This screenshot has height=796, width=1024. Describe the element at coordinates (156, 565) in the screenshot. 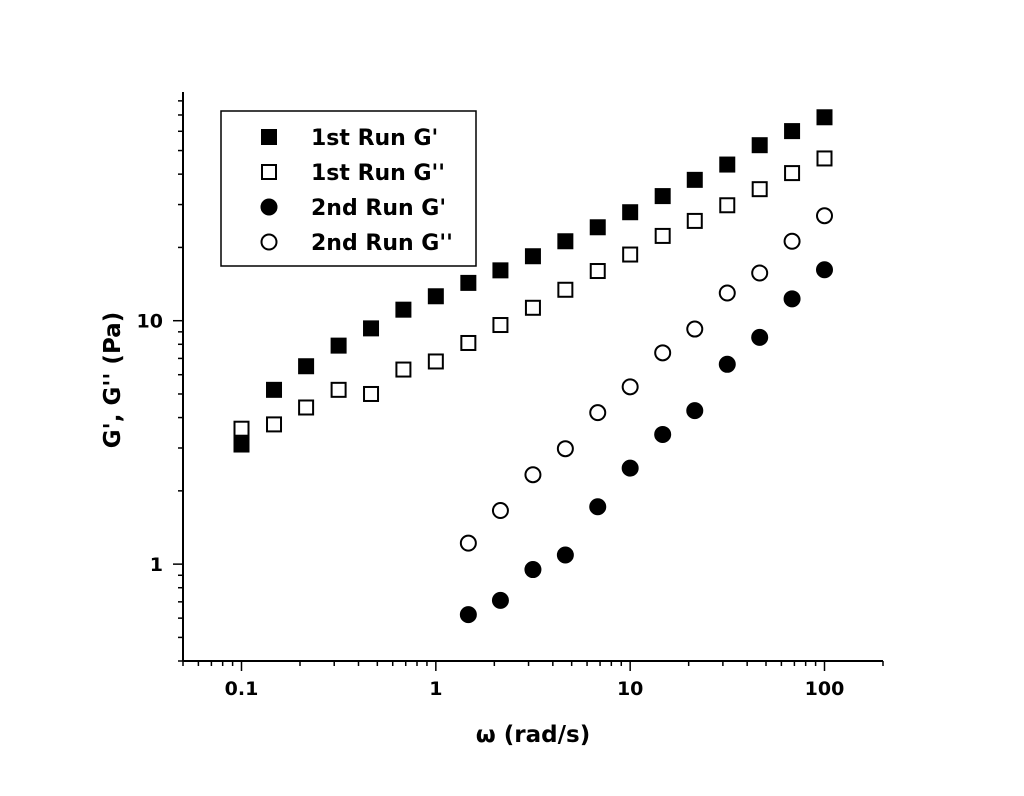

I see `y-tick-label: 1` at that location.